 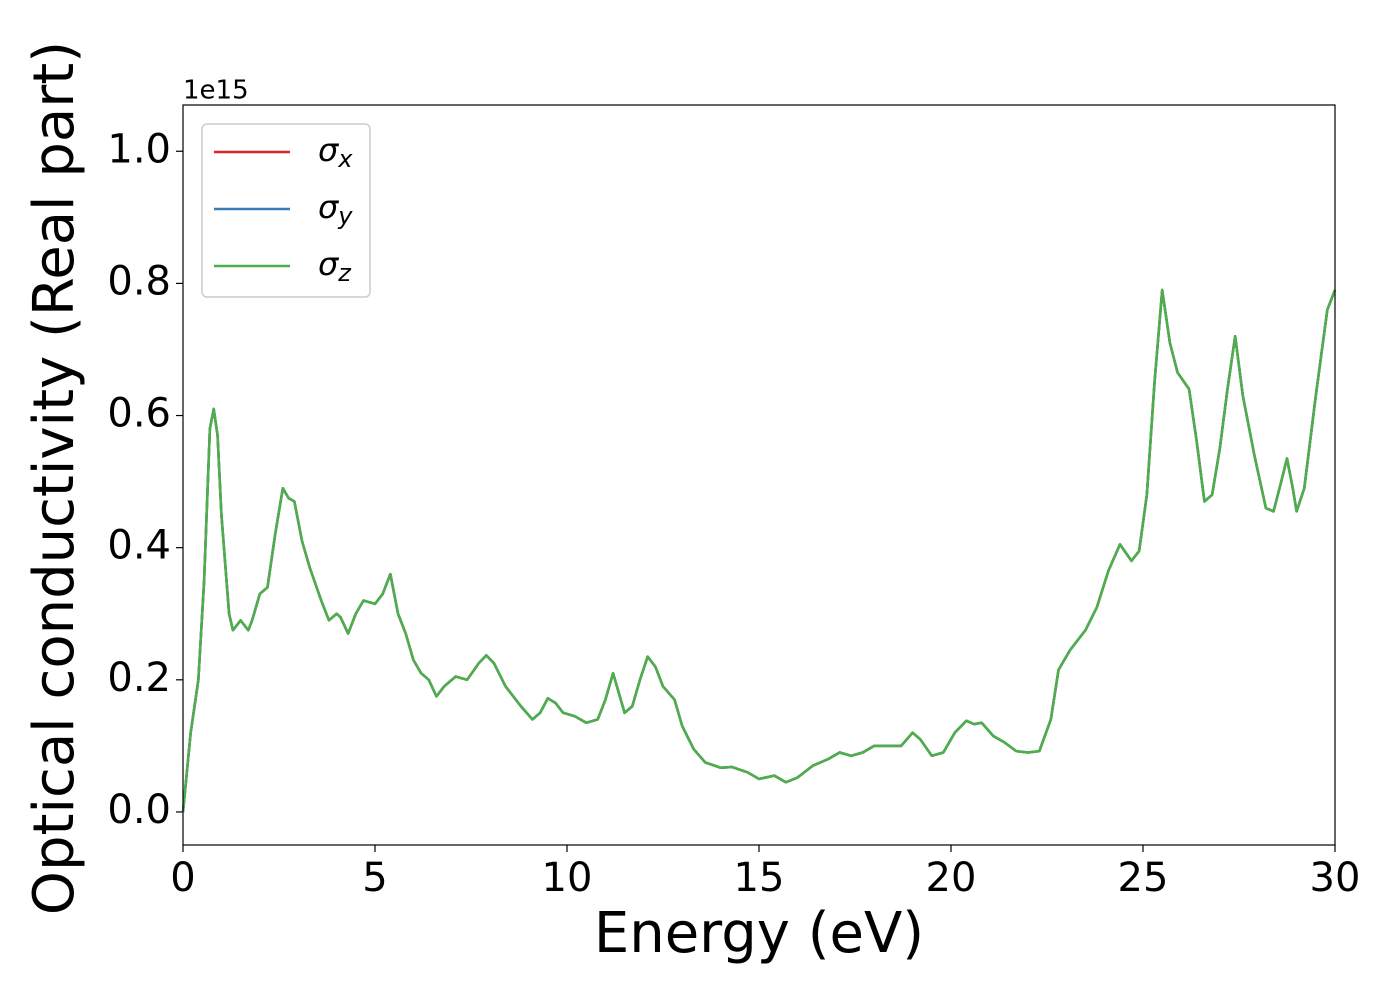 What do you see at coordinates (335, 152) in the screenshot?
I see `legend-label: σx` at bounding box center [335, 152].